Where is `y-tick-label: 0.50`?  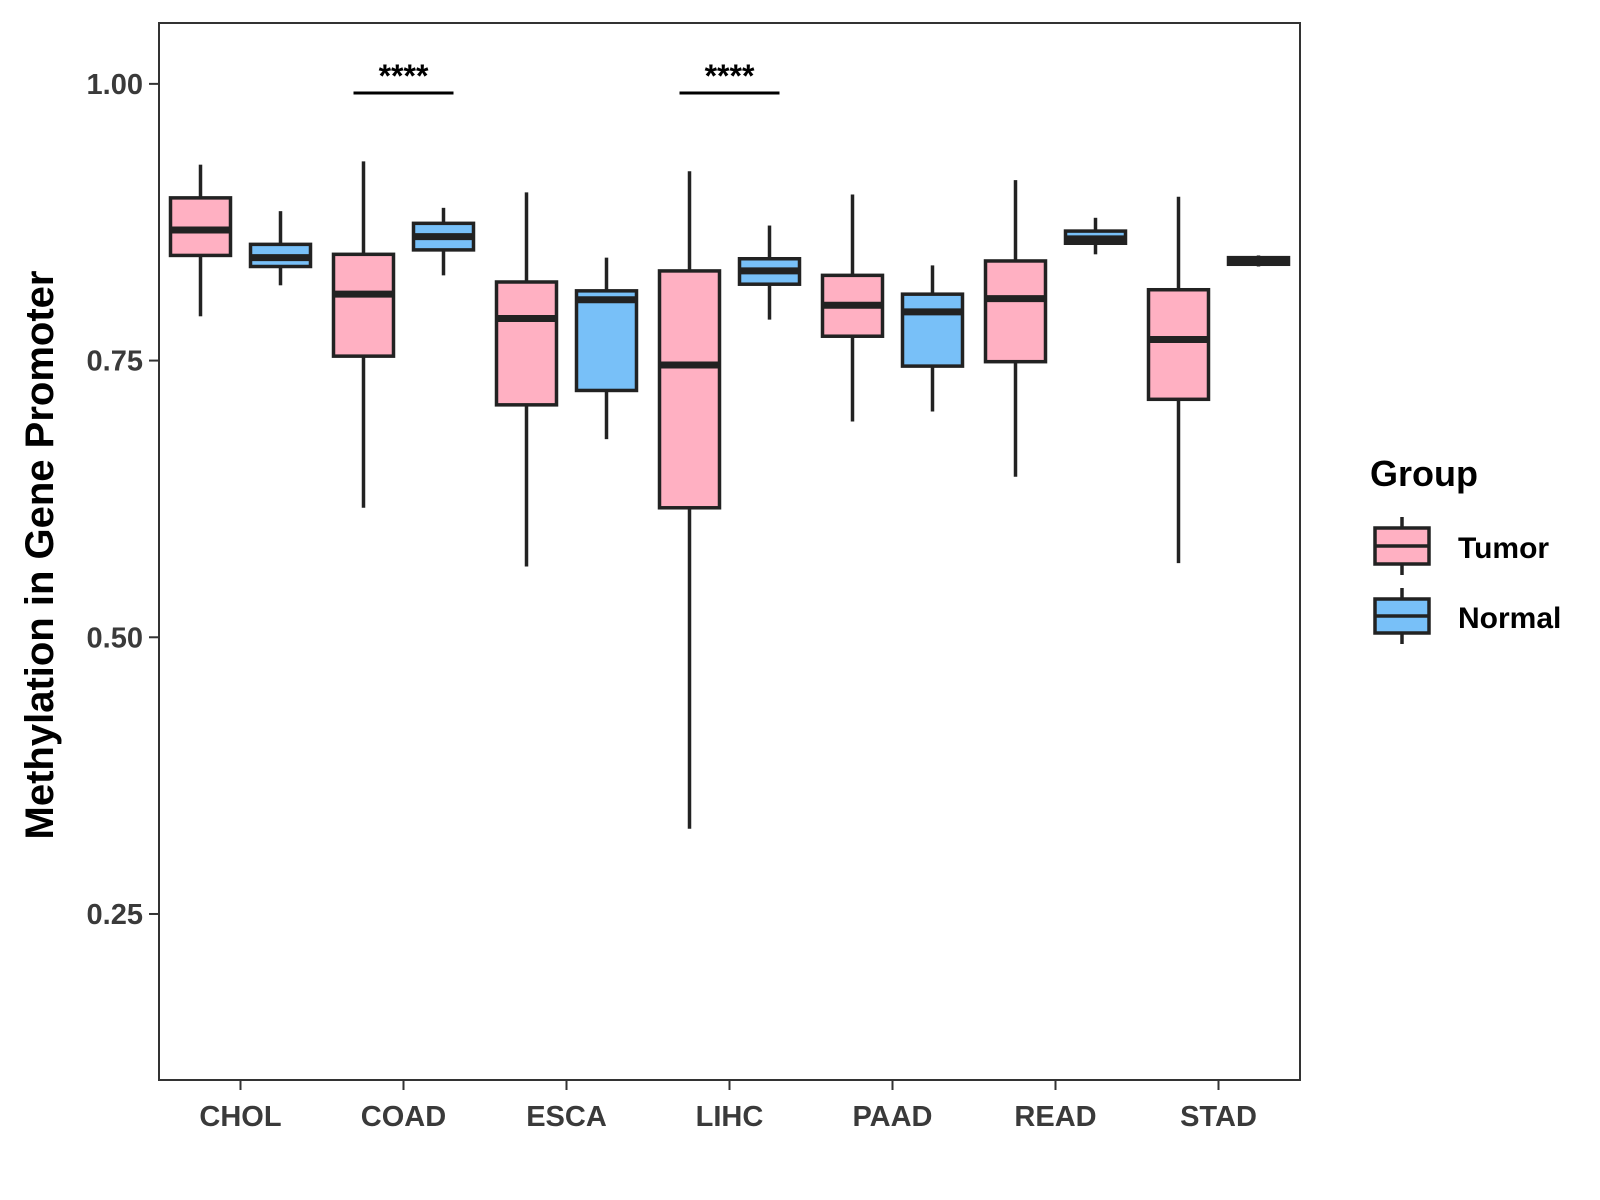 y-tick-label: 0.50 is located at coordinates (115, 638).